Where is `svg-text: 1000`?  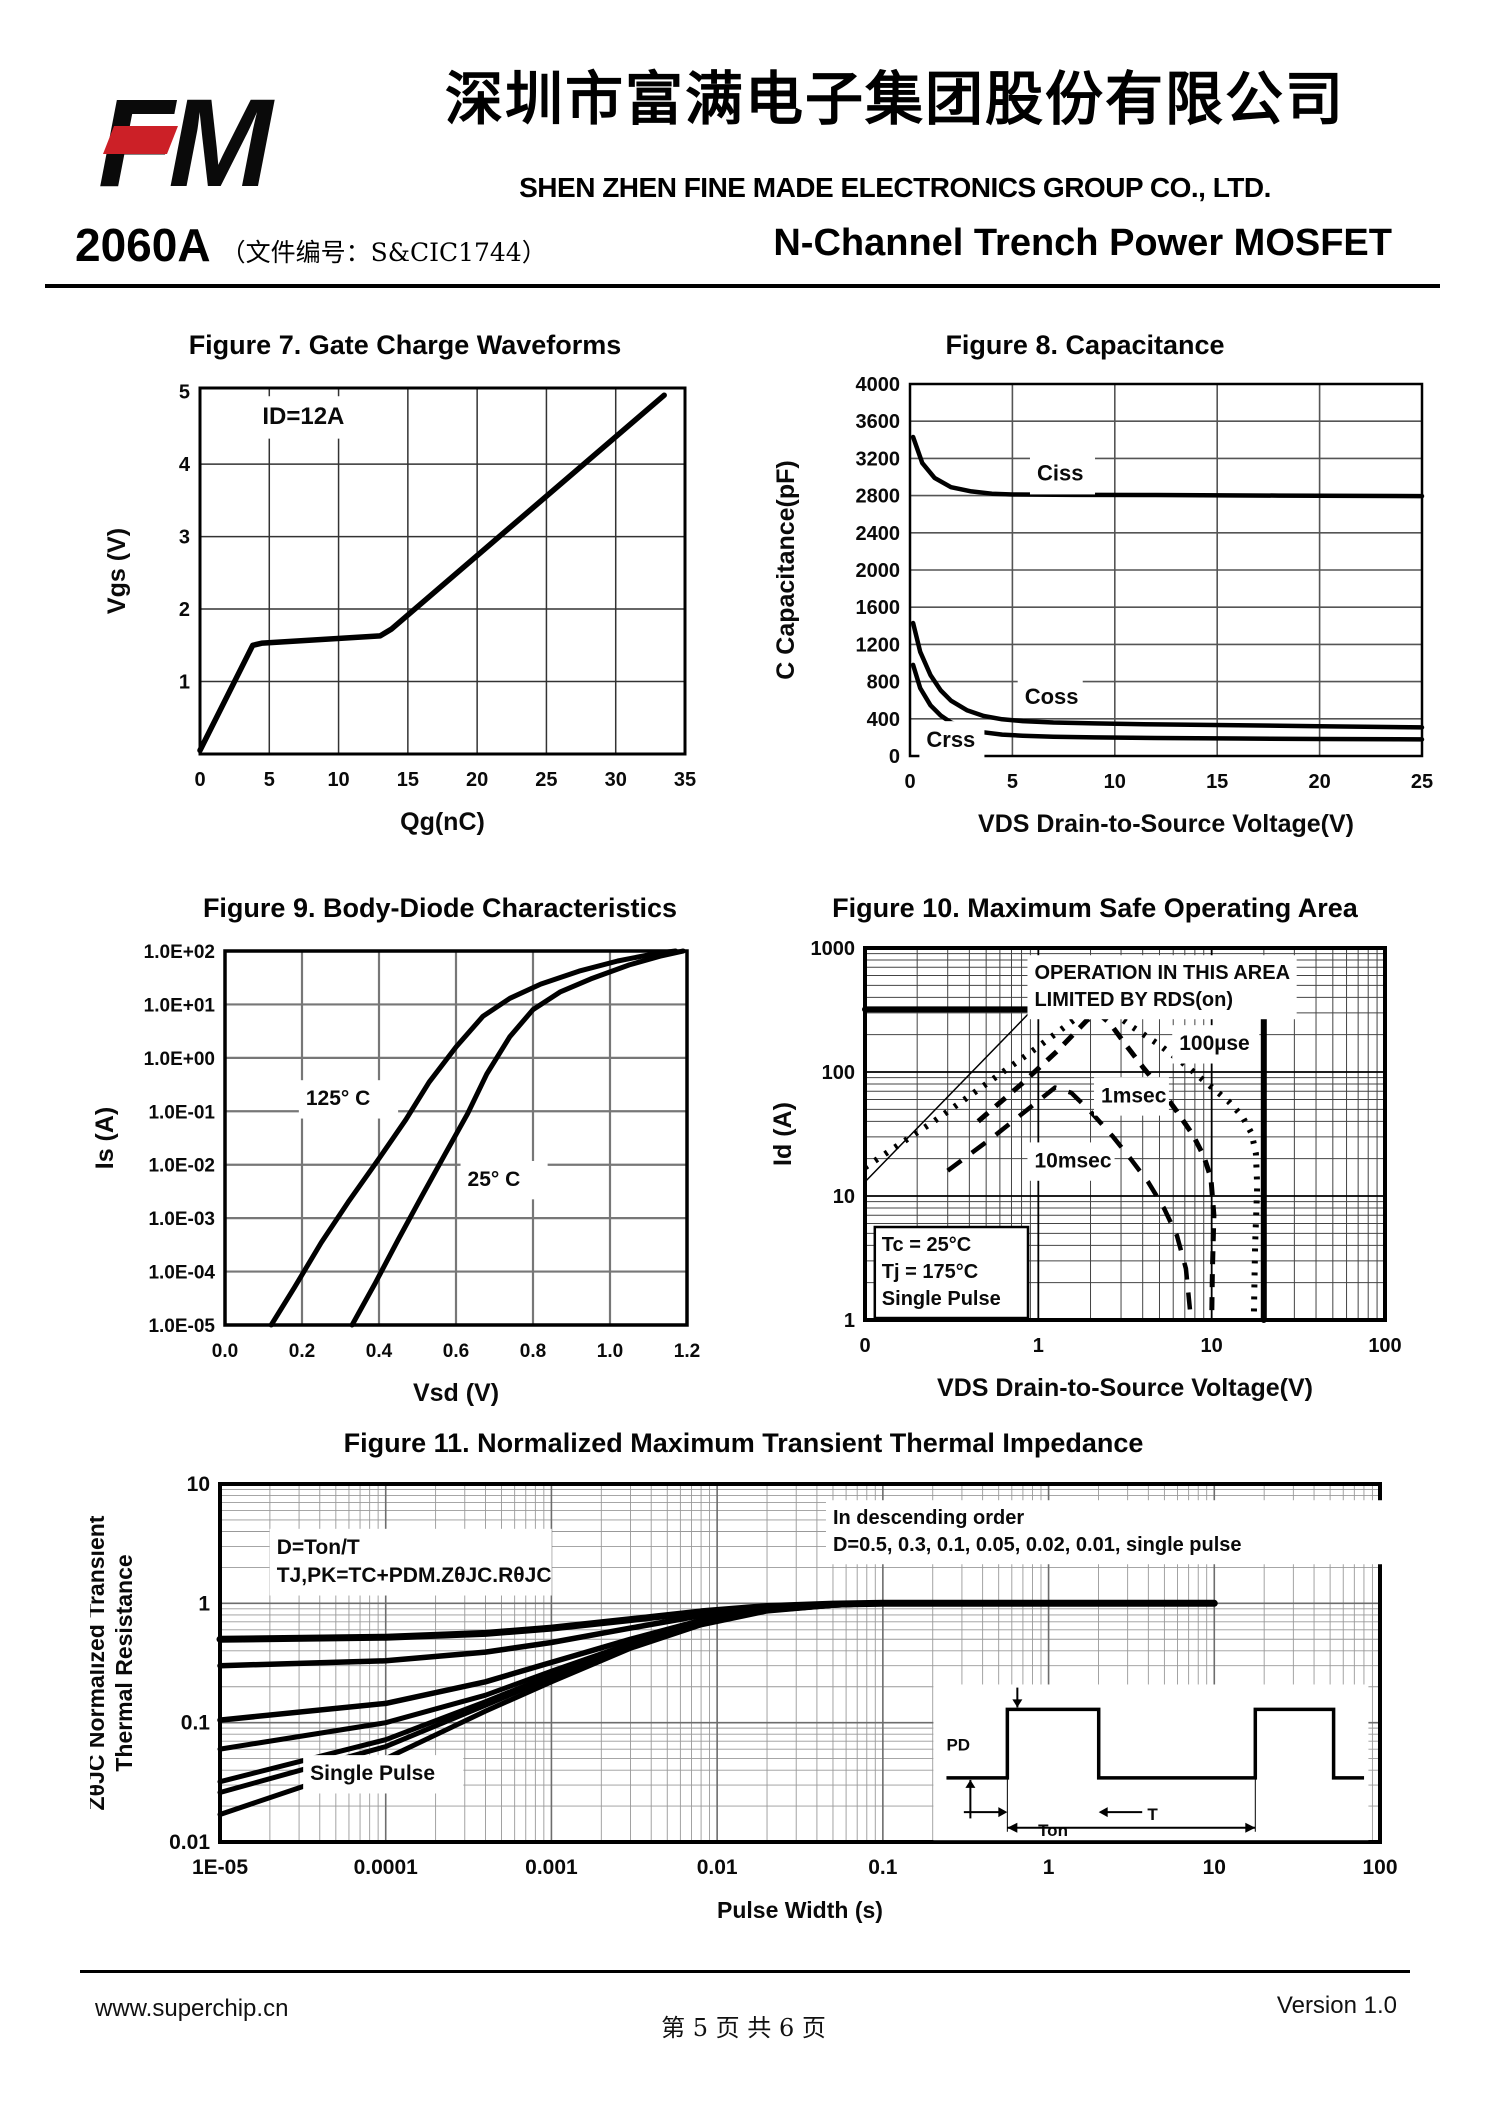 svg-text: 1000 is located at coordinates (833, 949).